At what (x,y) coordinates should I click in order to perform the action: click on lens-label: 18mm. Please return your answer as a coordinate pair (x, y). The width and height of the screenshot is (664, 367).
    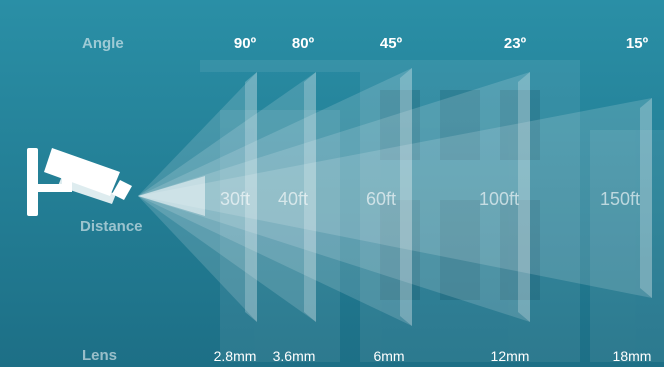
    Looking at the image, I should click on (632, 356).